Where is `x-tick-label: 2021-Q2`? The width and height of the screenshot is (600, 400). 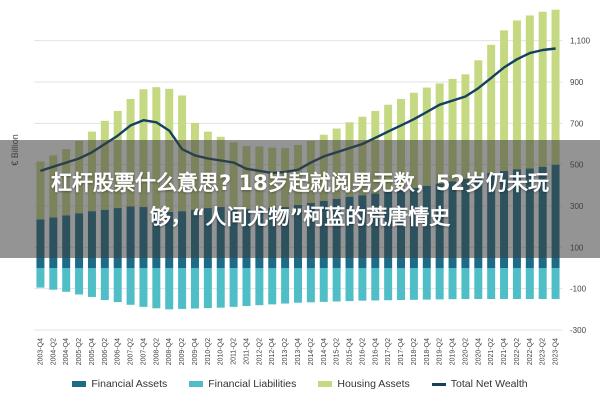
x-tick-label: 2021-Q2 is located at coordinates (491, 351).